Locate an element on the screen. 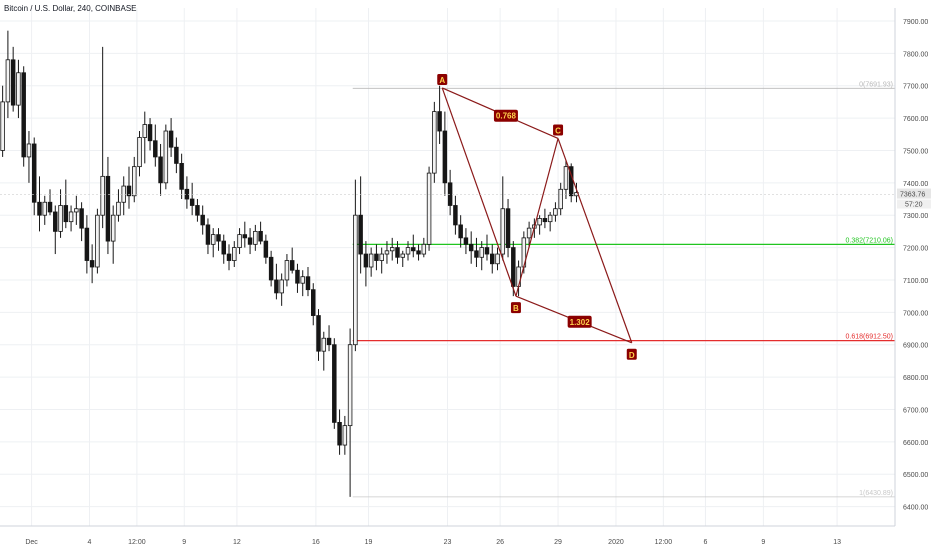  price-tick-label: 7400.00 is located at coordinates (915, 184).